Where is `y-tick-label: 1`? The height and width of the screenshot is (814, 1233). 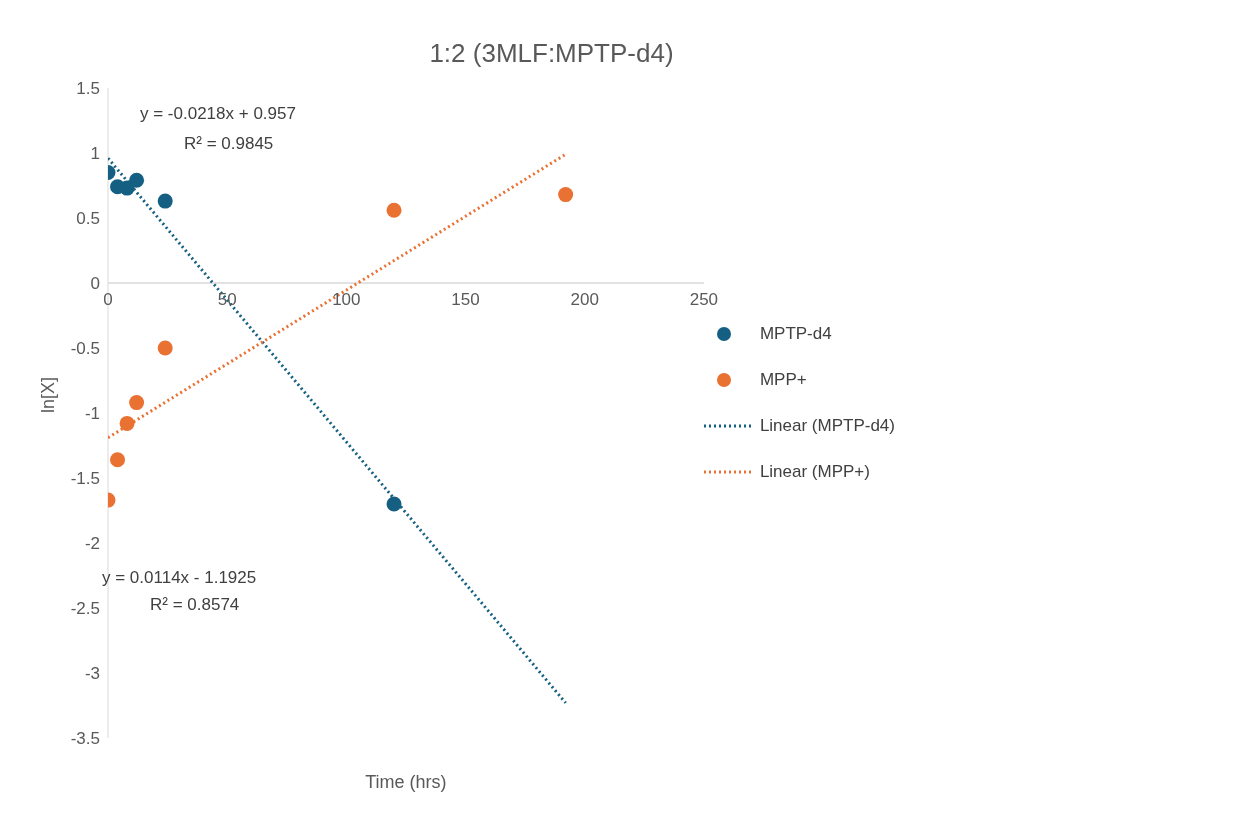 y-tick-label: 1 is located at coordinates (95, 154).